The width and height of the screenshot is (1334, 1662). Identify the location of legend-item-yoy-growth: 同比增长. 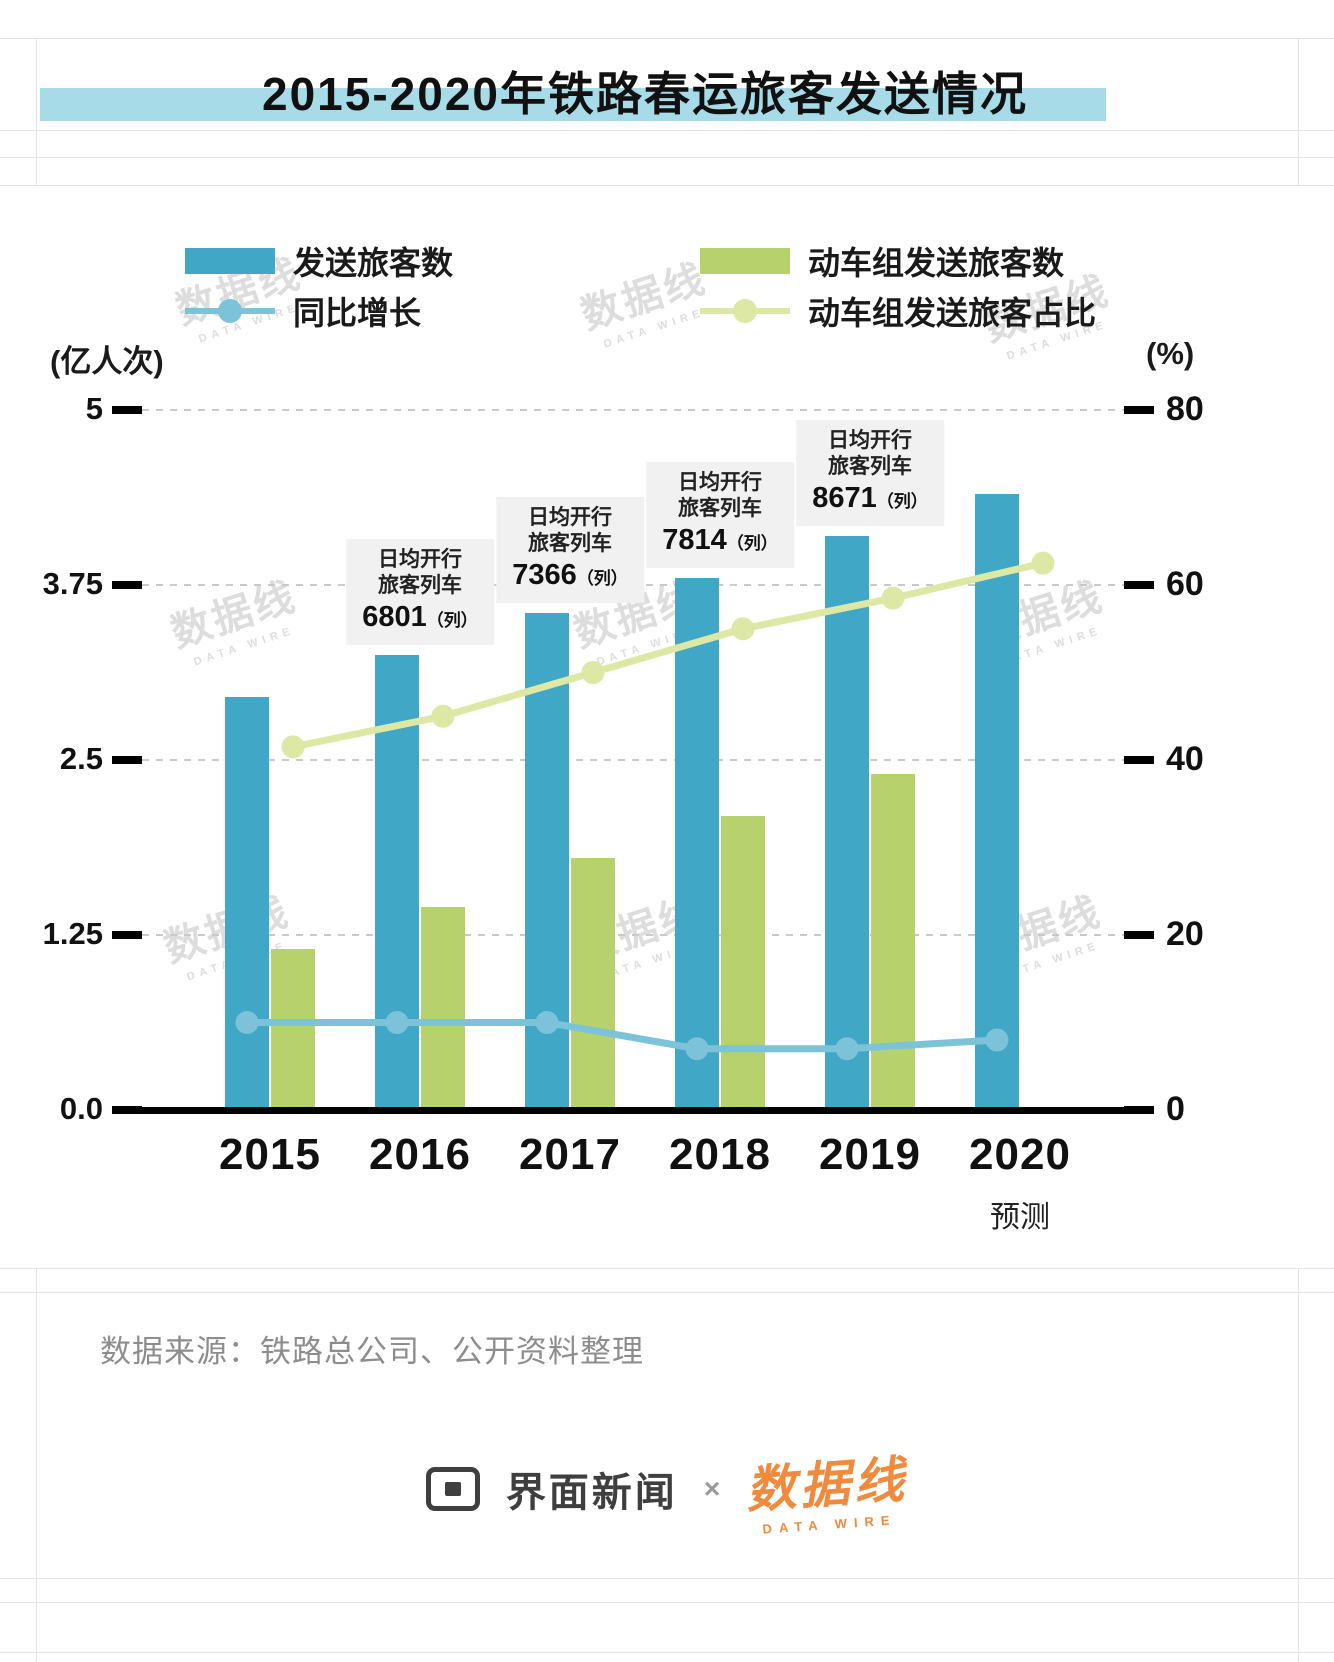
(303, 311).